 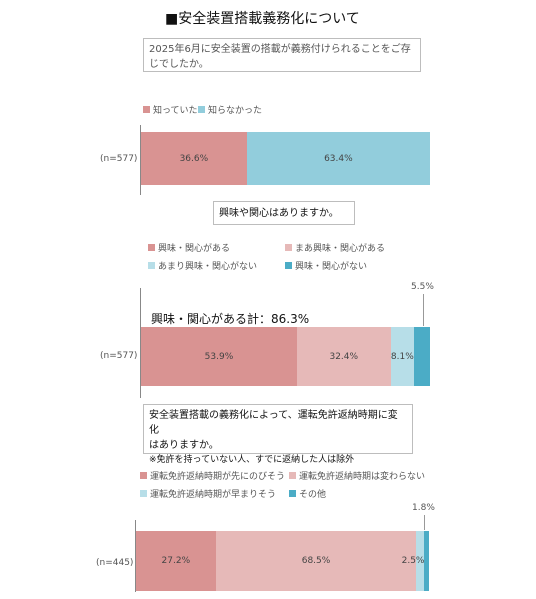 What do you see at coordinates (194, 249) in the screenshot?
I see `legend-label: 興味・関心がある` at bounding box center [194, 249].